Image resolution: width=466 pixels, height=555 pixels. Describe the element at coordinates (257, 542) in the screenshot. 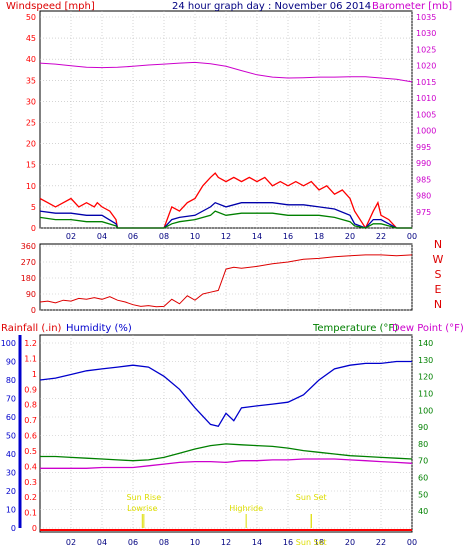

I see `climate-x-tick-label: 14` at that location.